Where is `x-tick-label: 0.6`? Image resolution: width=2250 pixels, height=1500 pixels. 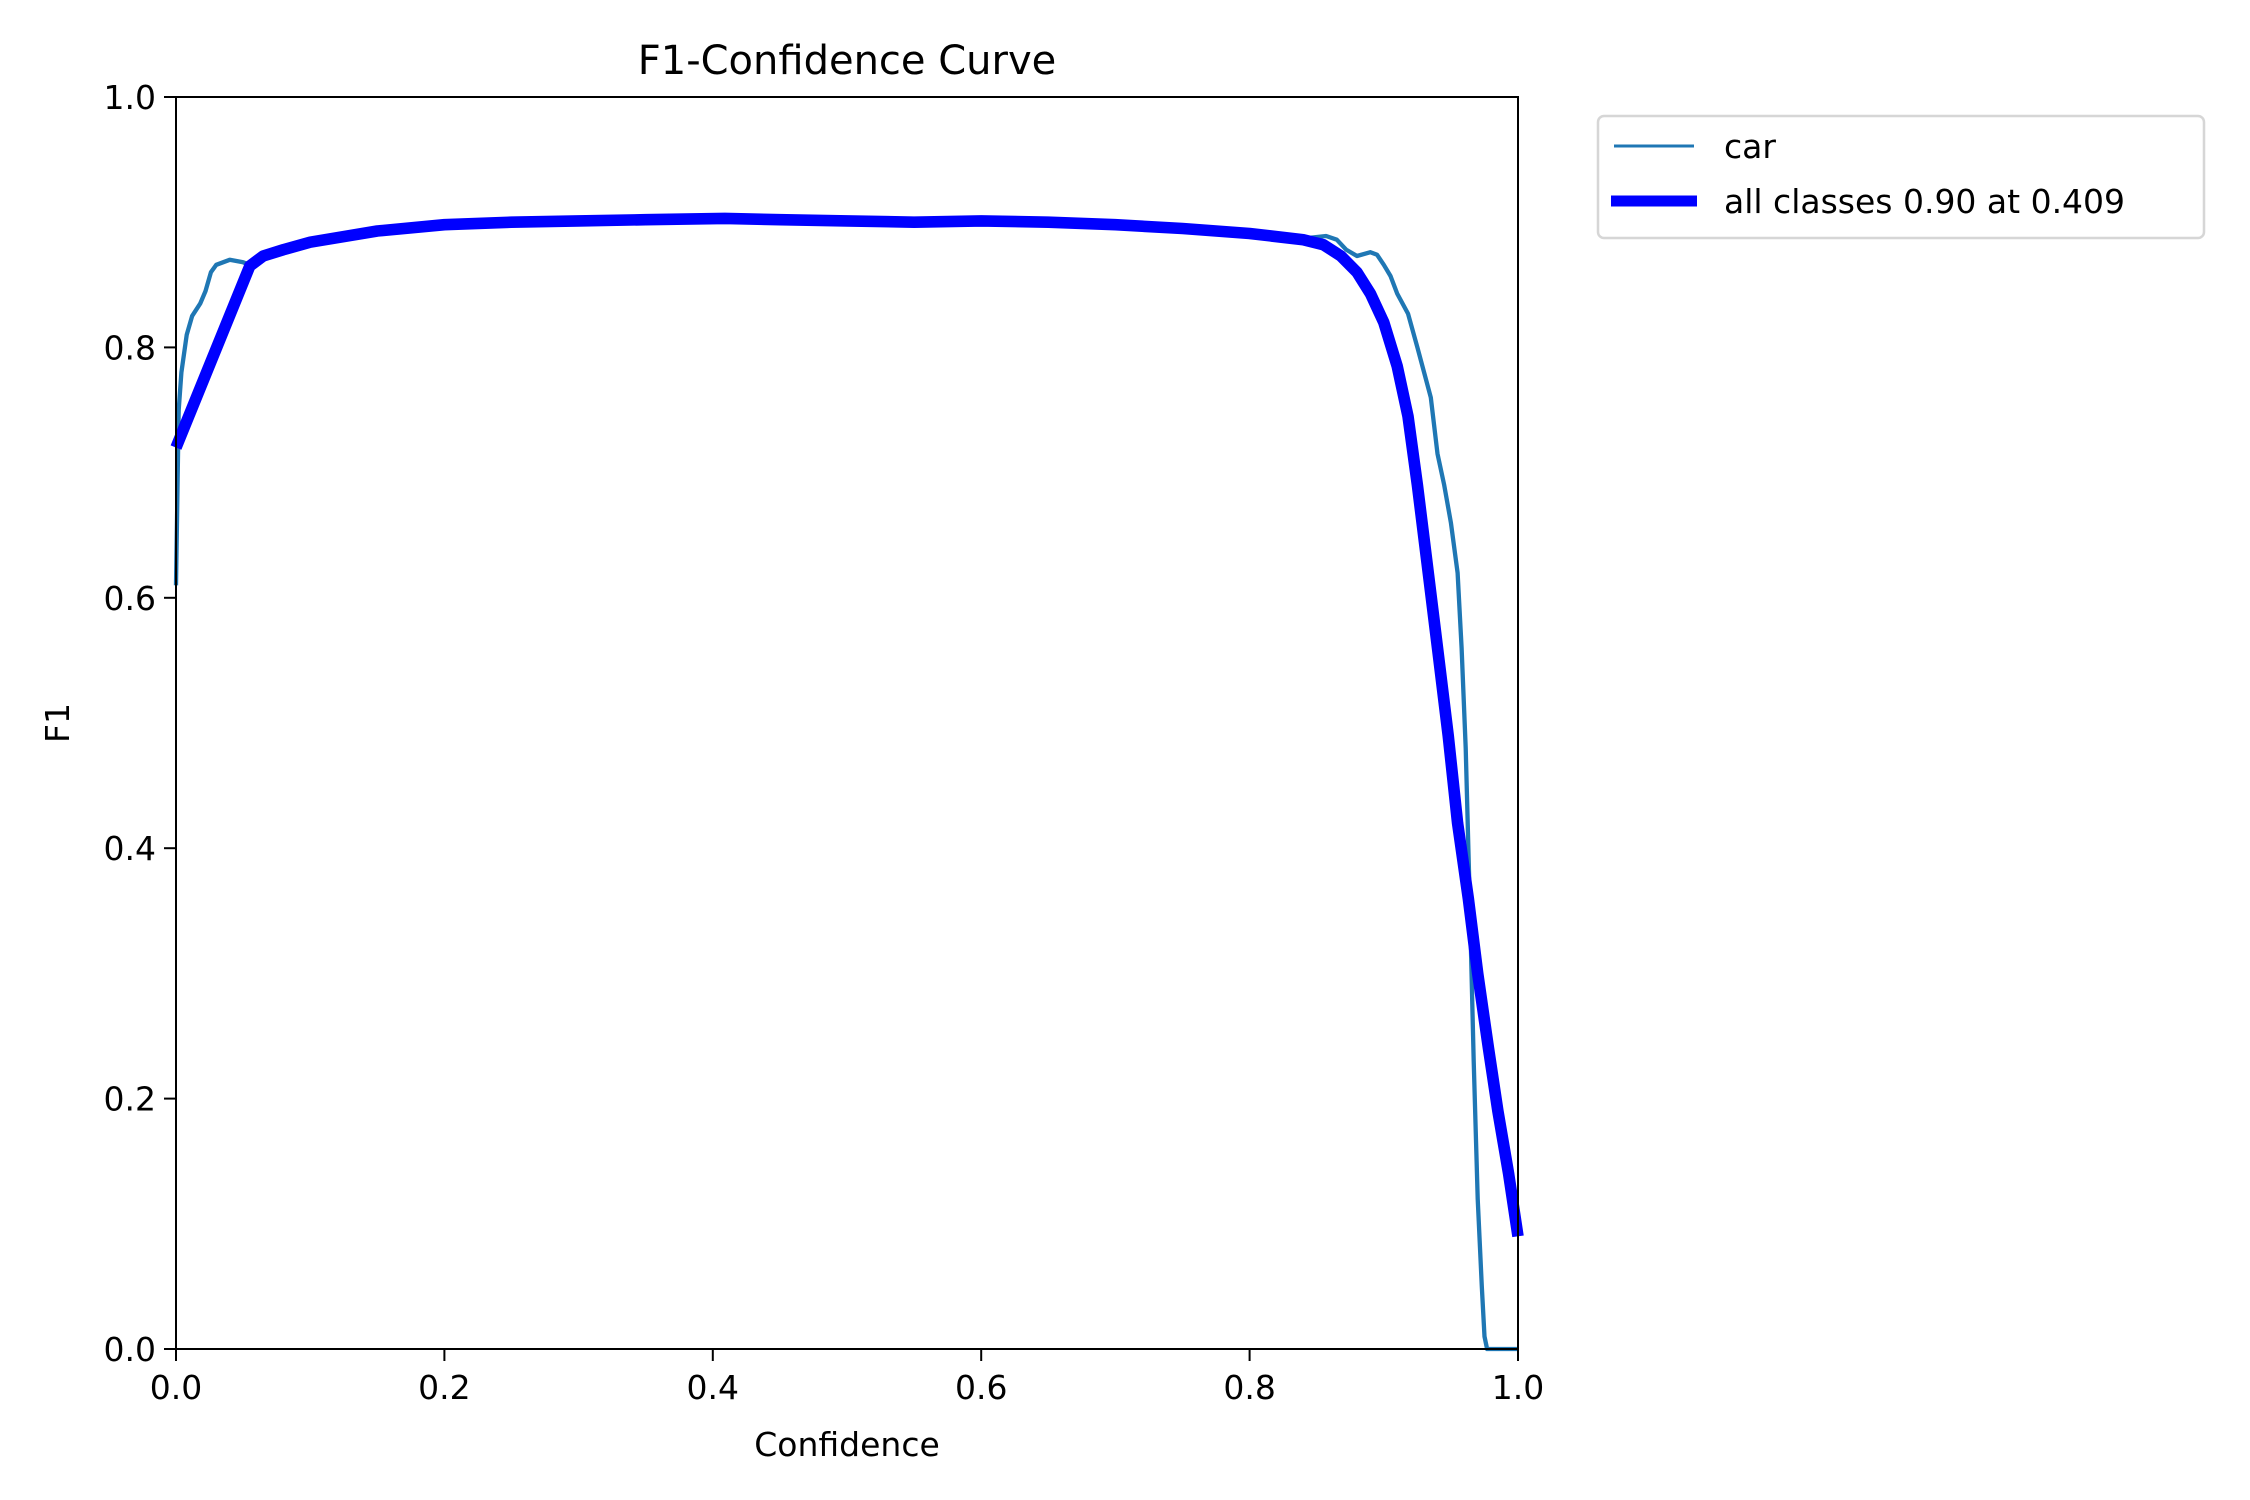
x-tick-label: 0.6 is located at coordinates (981, 1387).